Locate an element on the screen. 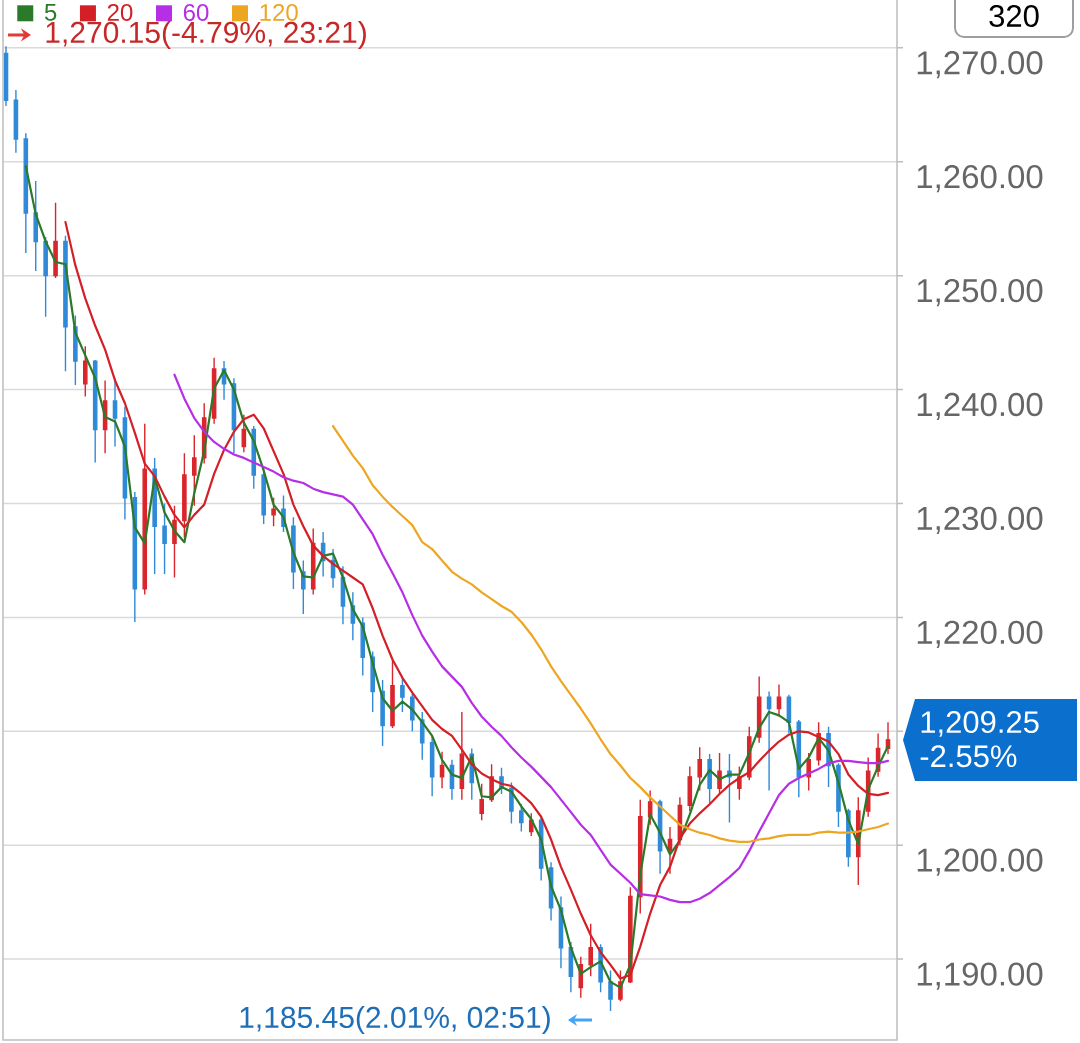 Image resolution: width=1080 pixels, height=1043 pixels. legend-label: 20 is located at coordinates (120, 12).